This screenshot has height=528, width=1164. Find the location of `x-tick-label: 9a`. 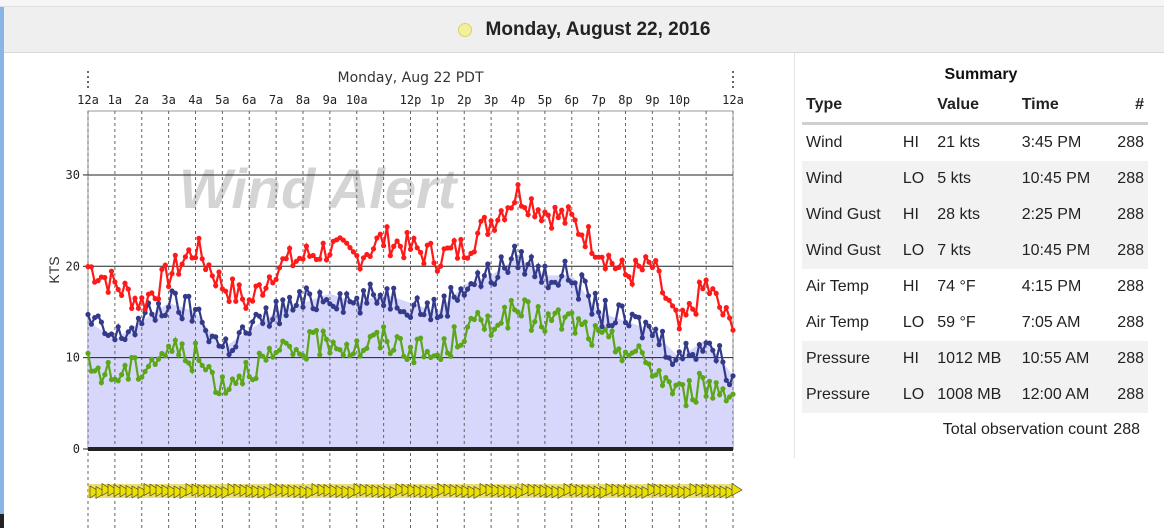

x-tick-label: 9a is located at coordinates (330, 100).